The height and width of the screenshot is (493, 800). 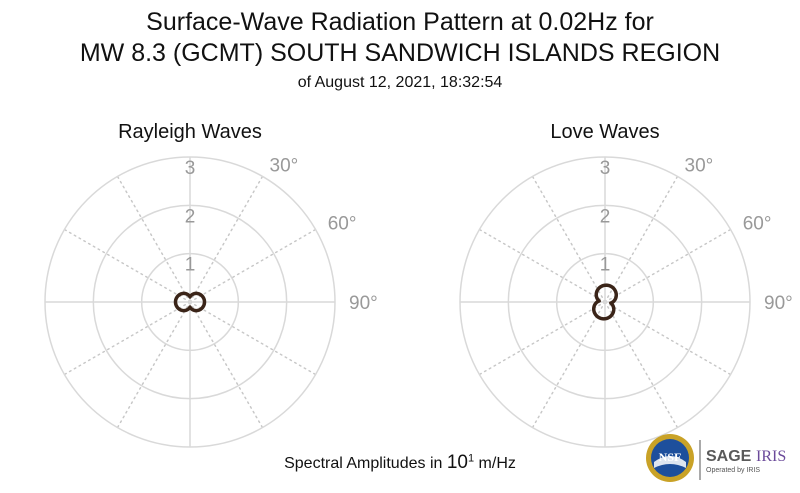 What do you see at coordinates (365, 463) in the screenshot?
I see `amplitude-prefix: Spectral Amplitudes in` at bounding box center [365, 463].